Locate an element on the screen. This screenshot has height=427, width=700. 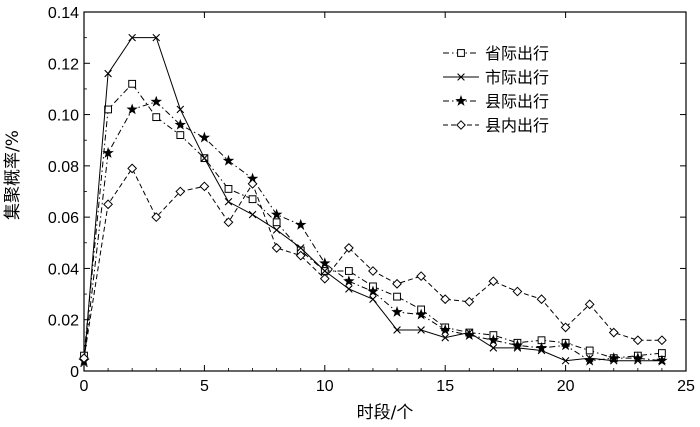
x-tick-label: 5 is located at coordinates (204, 386).